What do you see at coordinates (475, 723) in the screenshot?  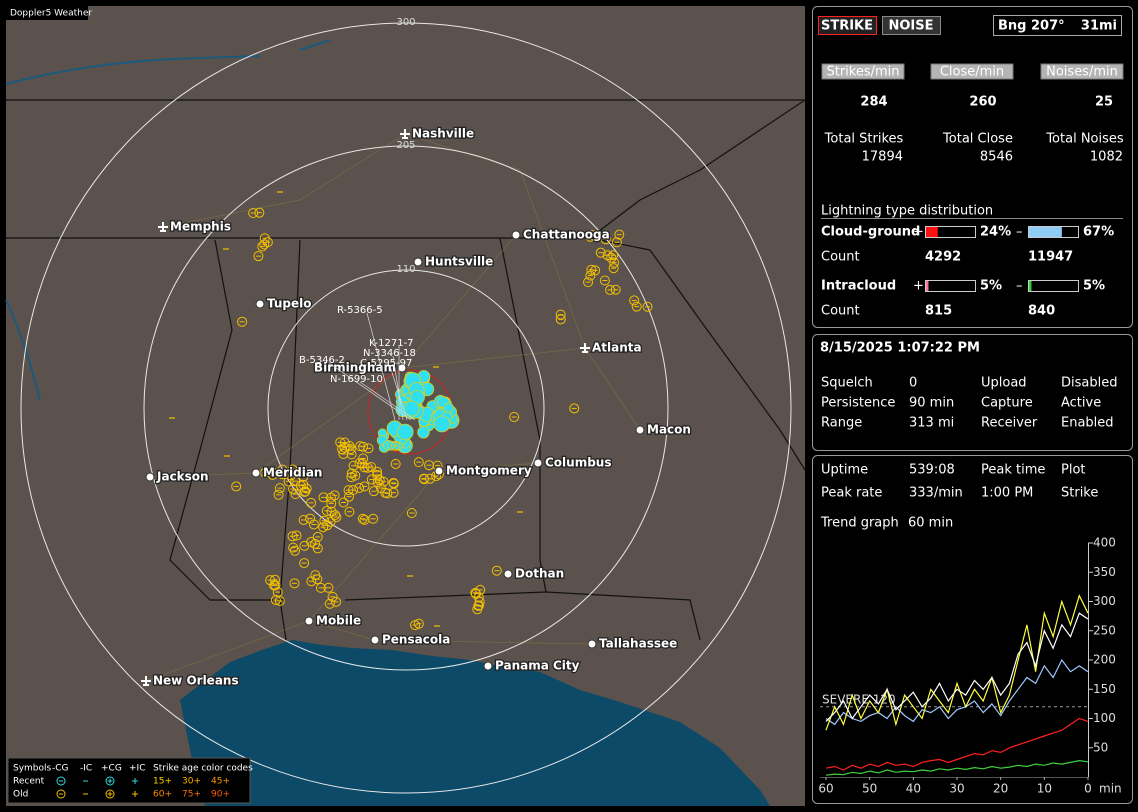 I see `gulf` at bounding box center [475, 723].